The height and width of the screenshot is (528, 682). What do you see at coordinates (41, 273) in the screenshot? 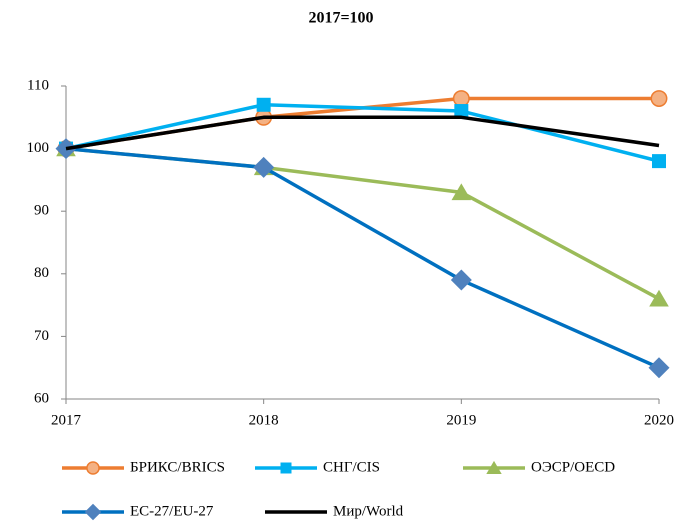
I see `y-tick-label: 80` at bounding box center [41, 273].